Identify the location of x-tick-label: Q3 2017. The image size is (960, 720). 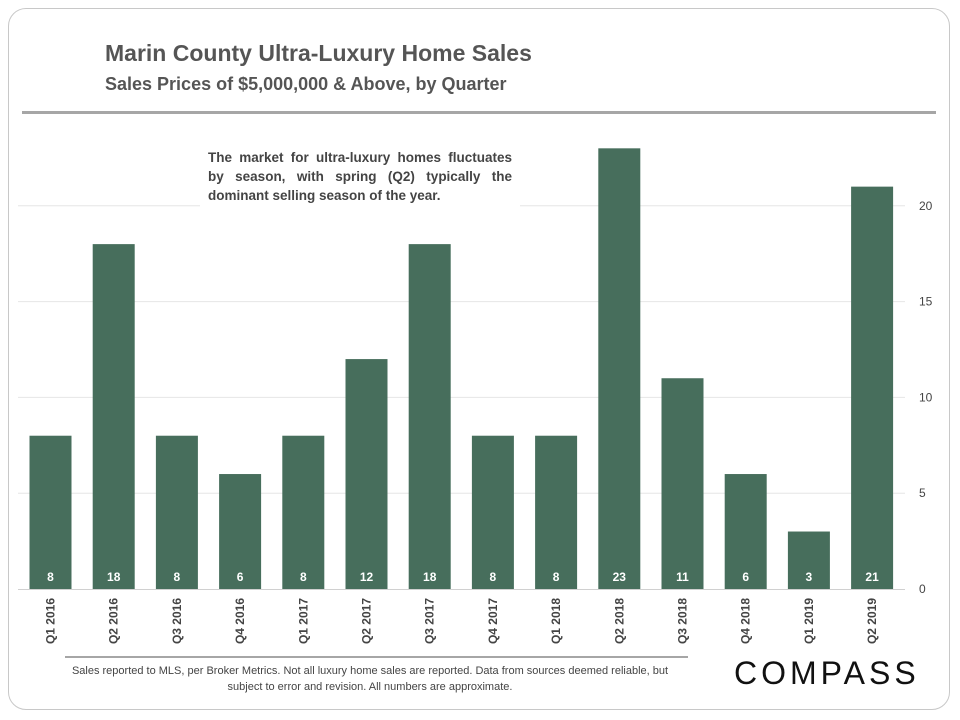
(430, 621).